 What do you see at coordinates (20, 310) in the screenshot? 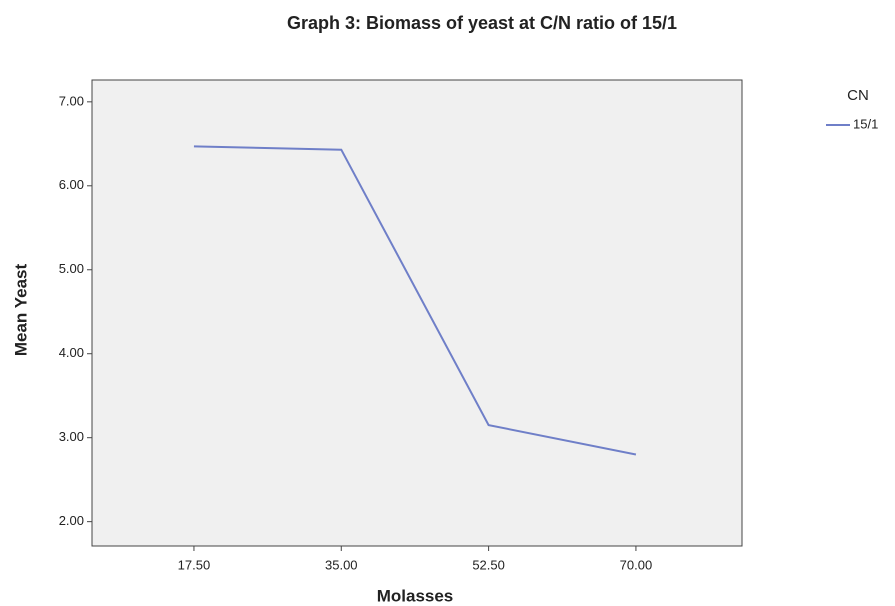
I see `y-axis-label: Mean Yeast` at bounding box center [20, 310].